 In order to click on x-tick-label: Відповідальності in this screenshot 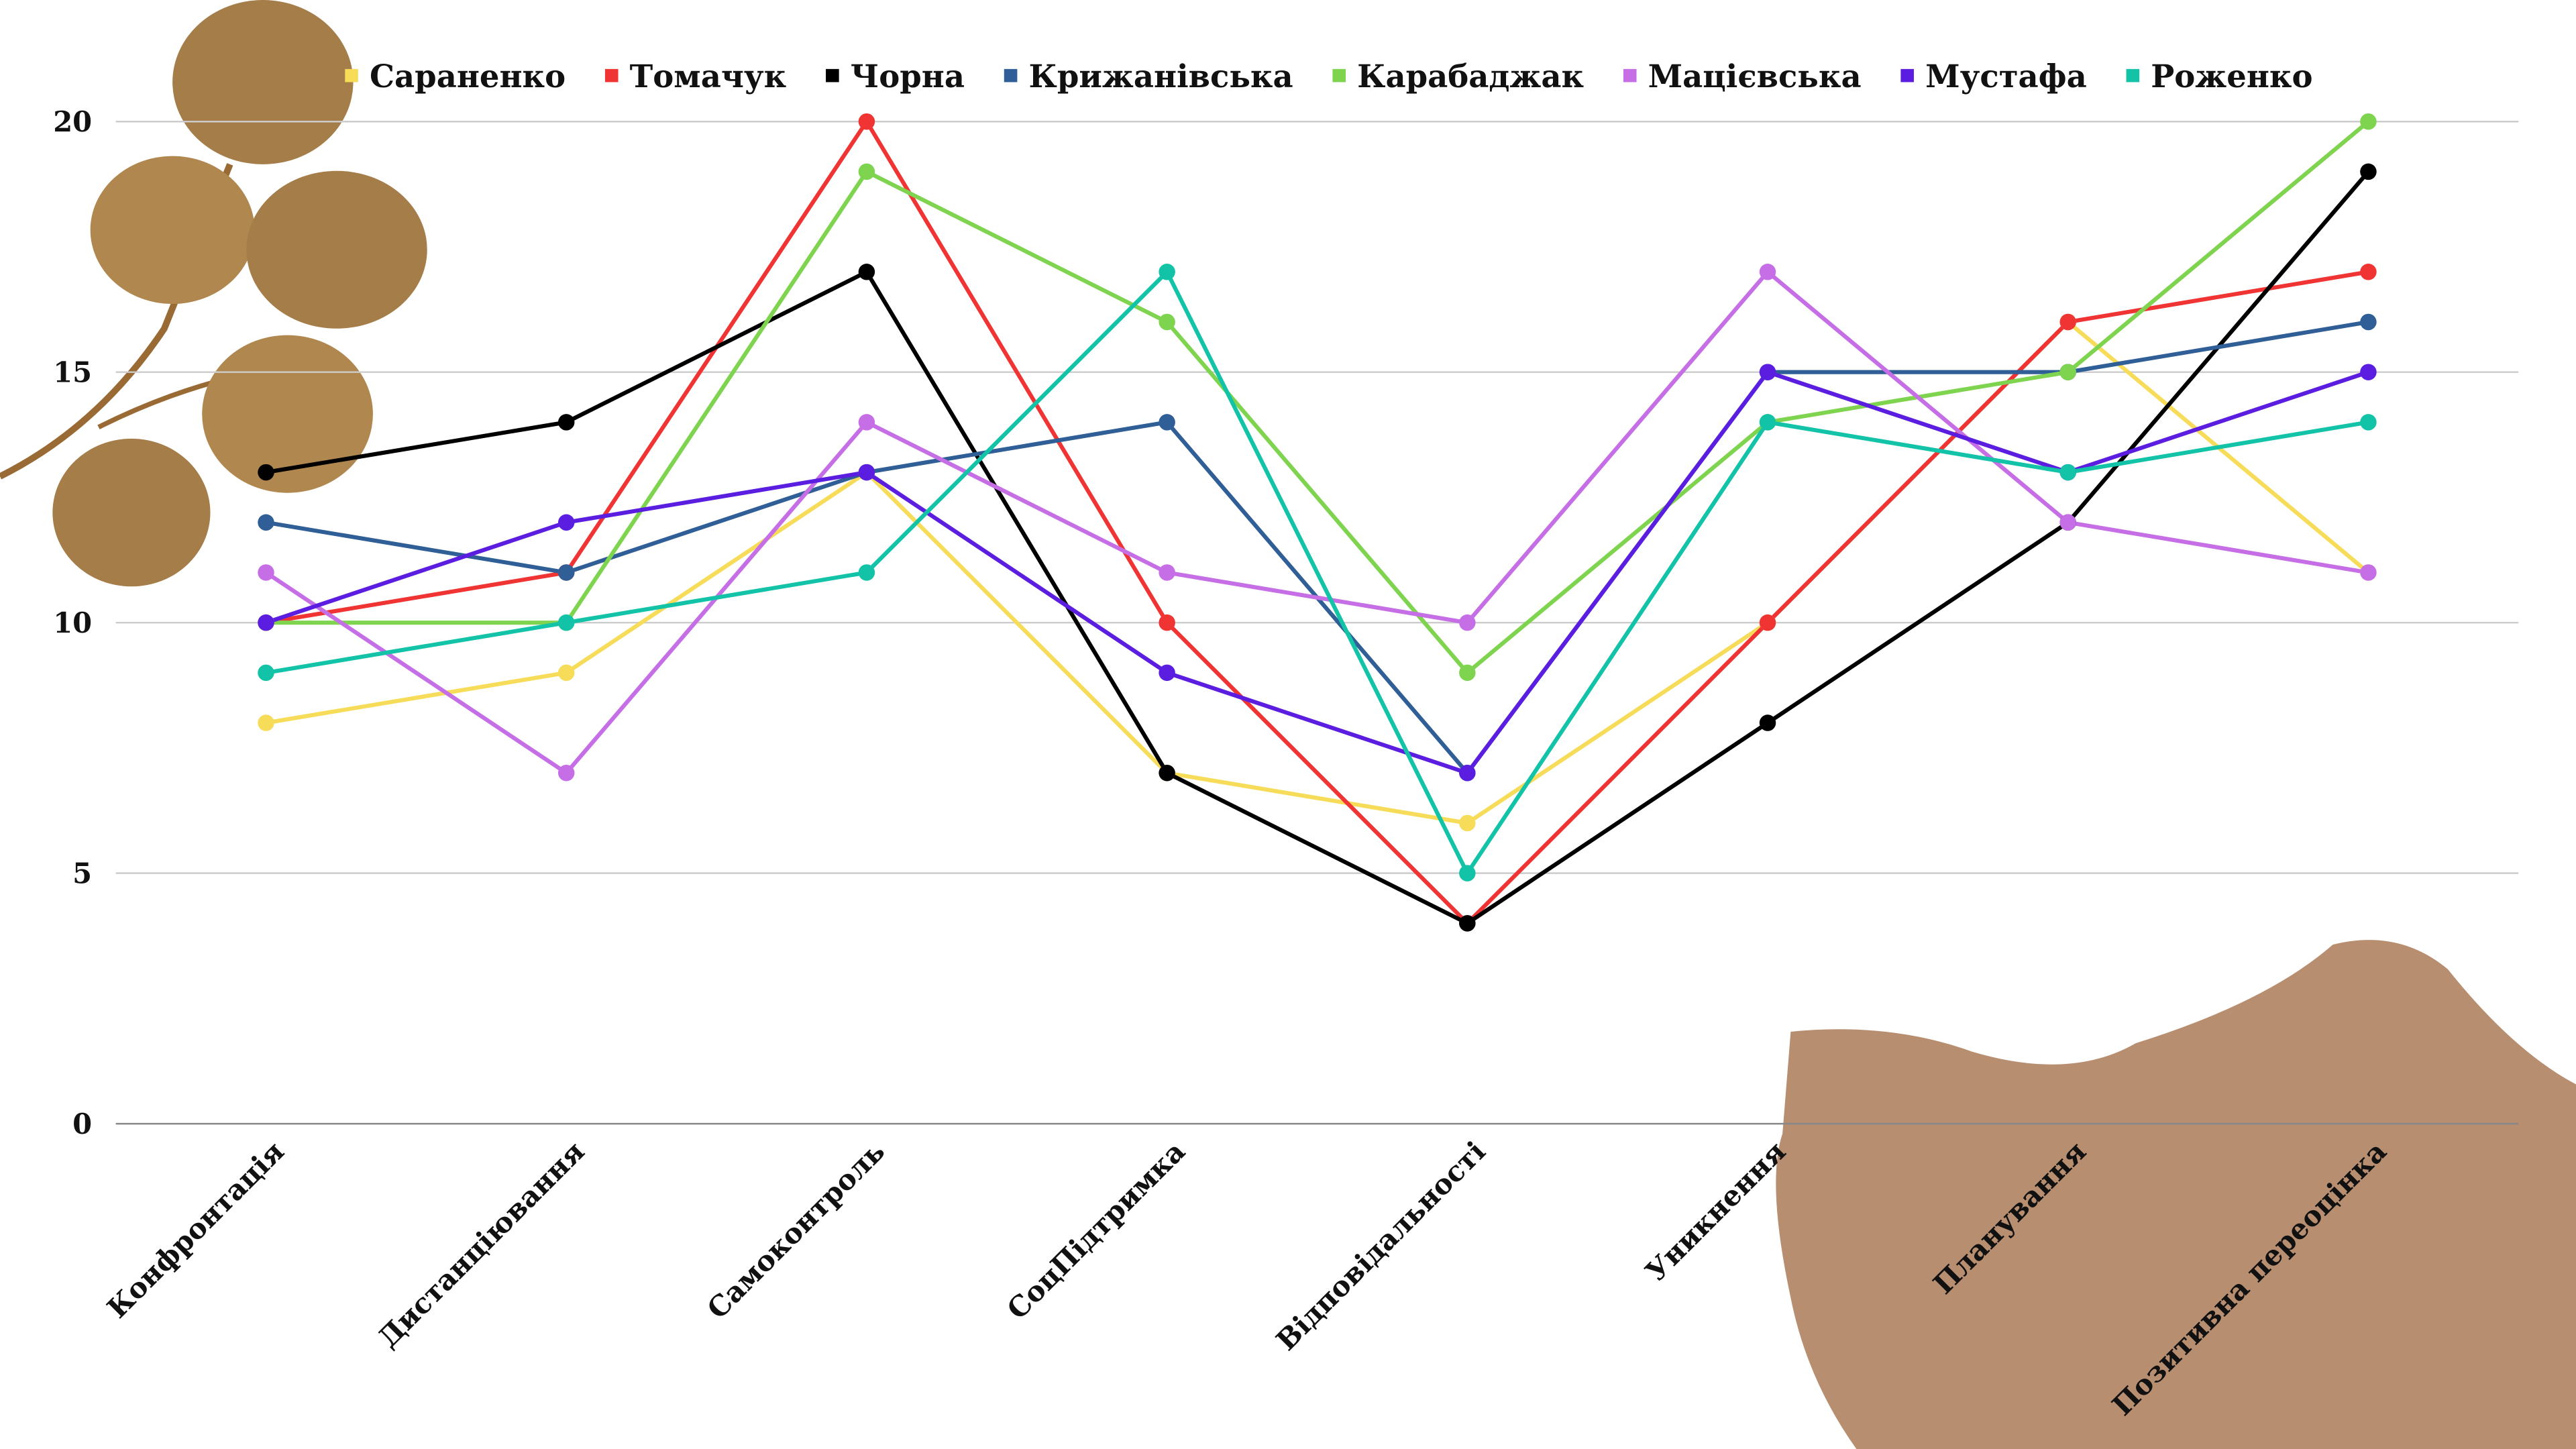, I will do `click(1381, 1246)`.